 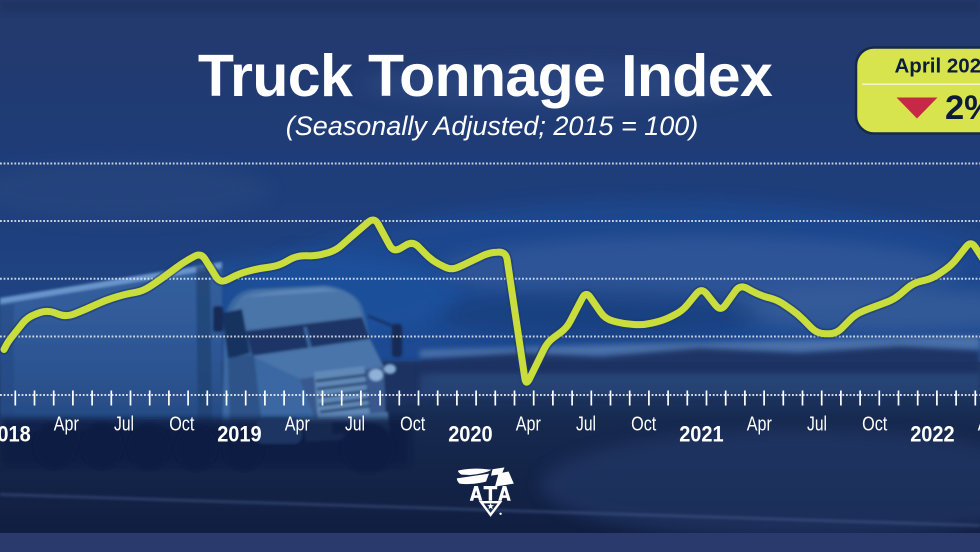 I want to click on svg-text: 2021, so click(x=701, y=434).